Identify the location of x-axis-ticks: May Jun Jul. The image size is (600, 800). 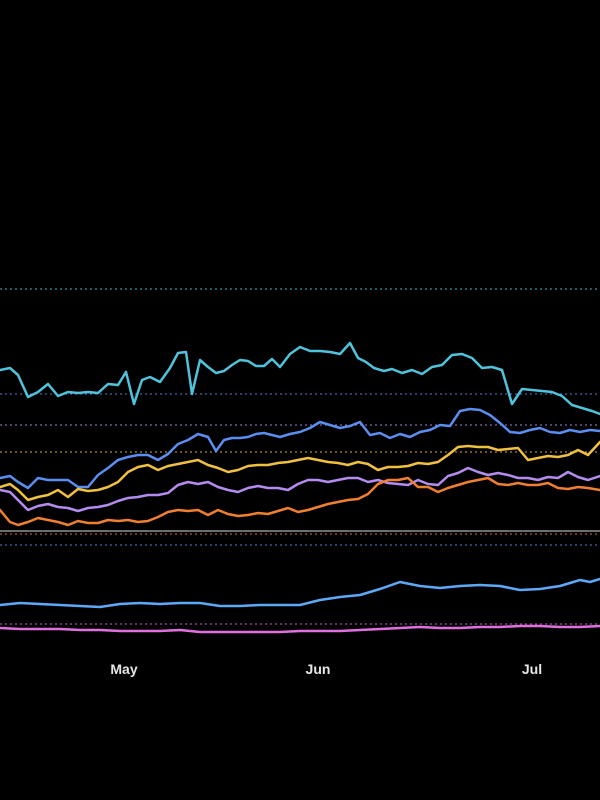
(326, 669).